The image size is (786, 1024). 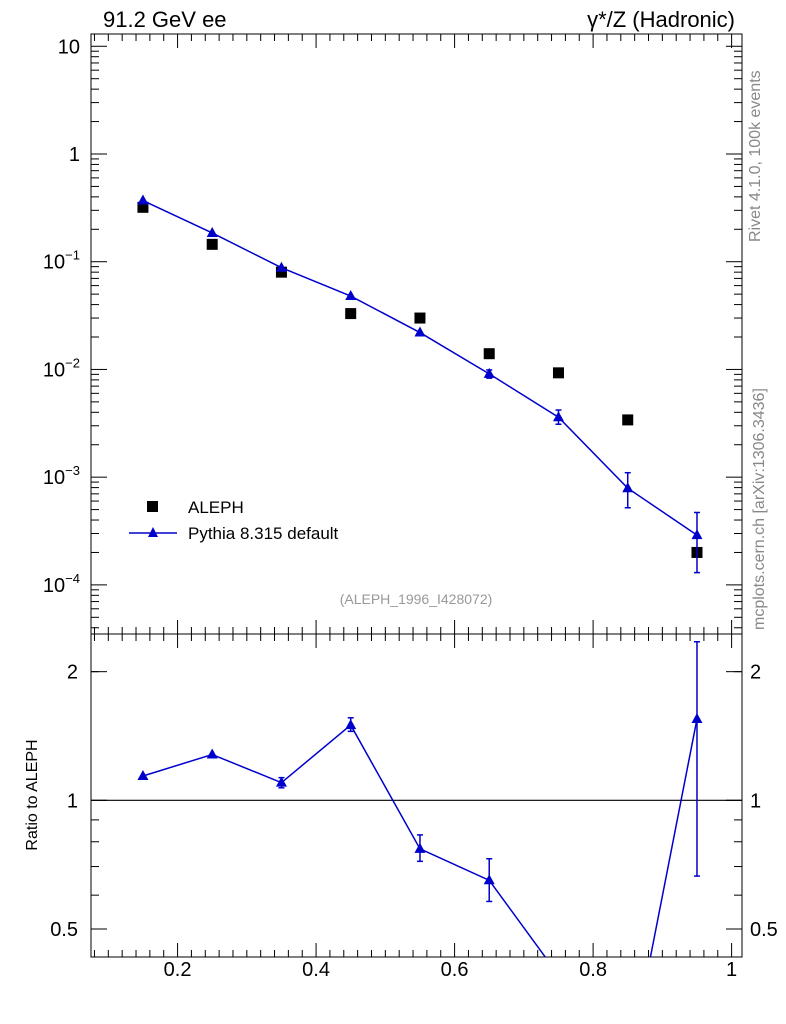 I want to click on main-ytick-label: 10⁻², so click(x=61, y=368).